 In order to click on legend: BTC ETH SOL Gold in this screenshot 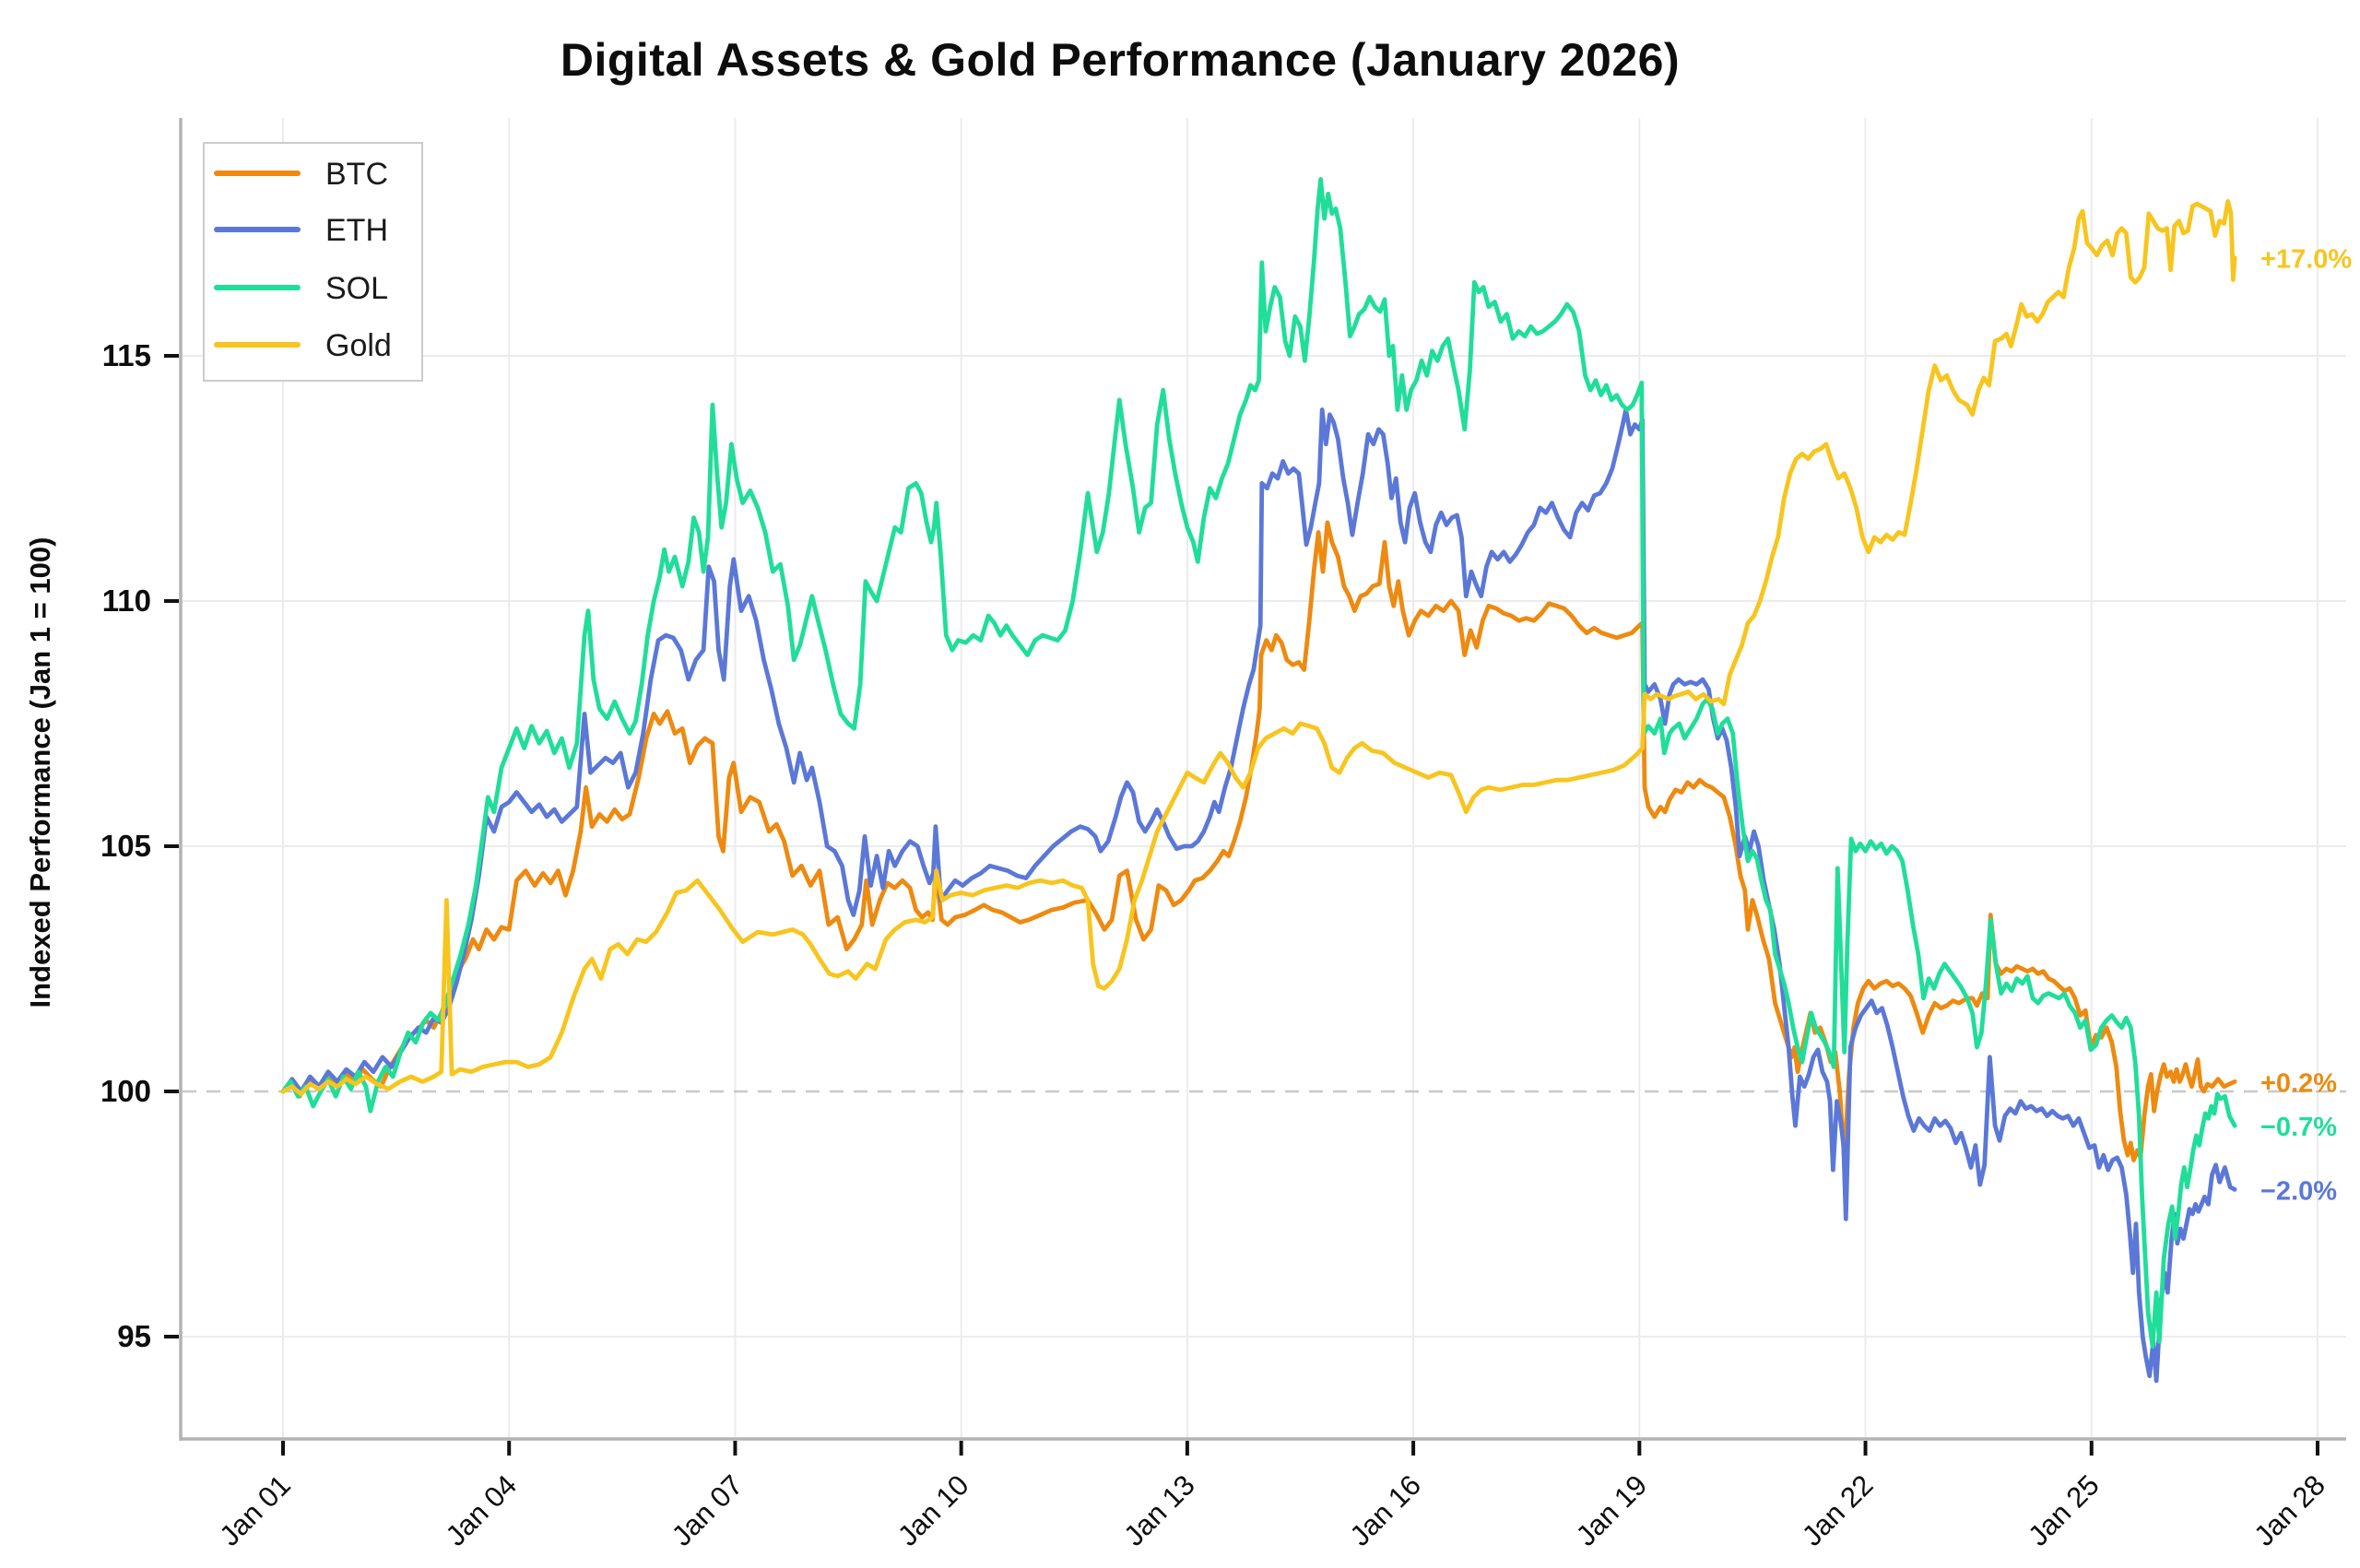, I will do `click(313, 262)`.